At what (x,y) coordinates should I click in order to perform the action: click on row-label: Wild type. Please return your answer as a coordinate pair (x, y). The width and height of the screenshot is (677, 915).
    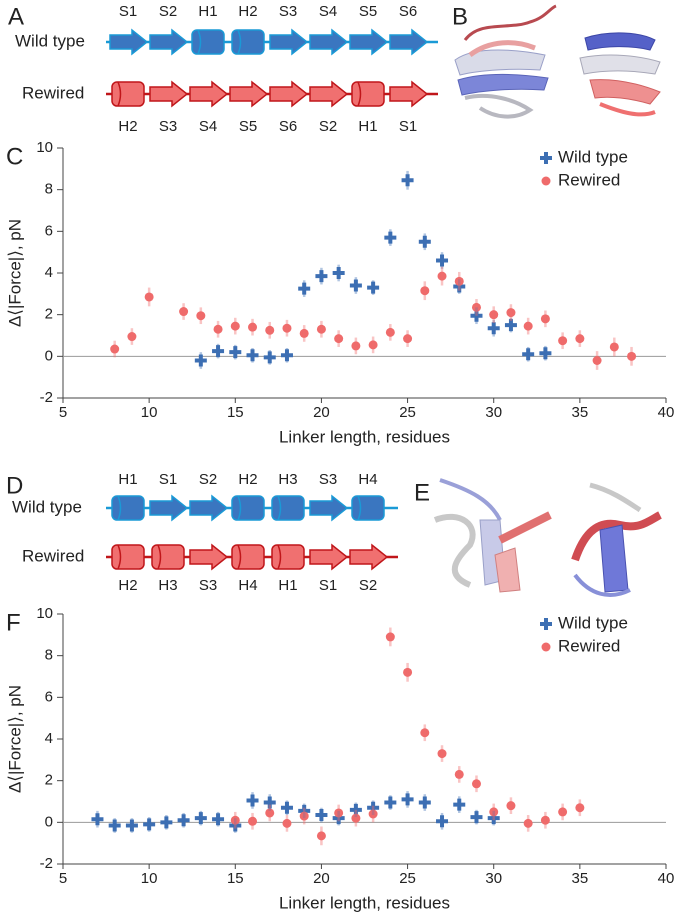
    Looking at the image, I should click on (47, 506).